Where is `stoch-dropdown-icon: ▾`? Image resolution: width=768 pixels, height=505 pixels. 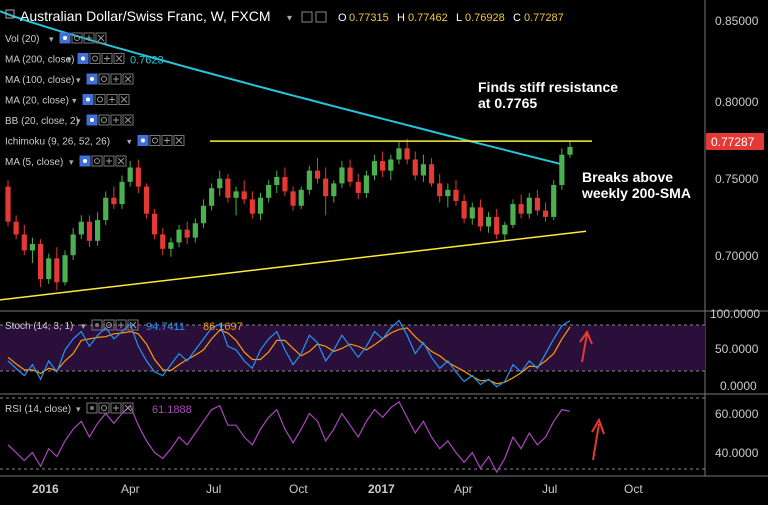
stoch-dropdown-icon: ▾ is located at coordinates (83, 326).